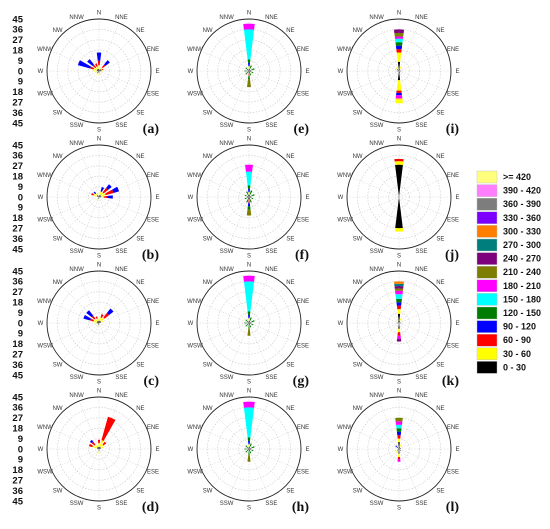 This screenshot has width=550, height=529. I want to click on direction-label: W, so click(341, 324).